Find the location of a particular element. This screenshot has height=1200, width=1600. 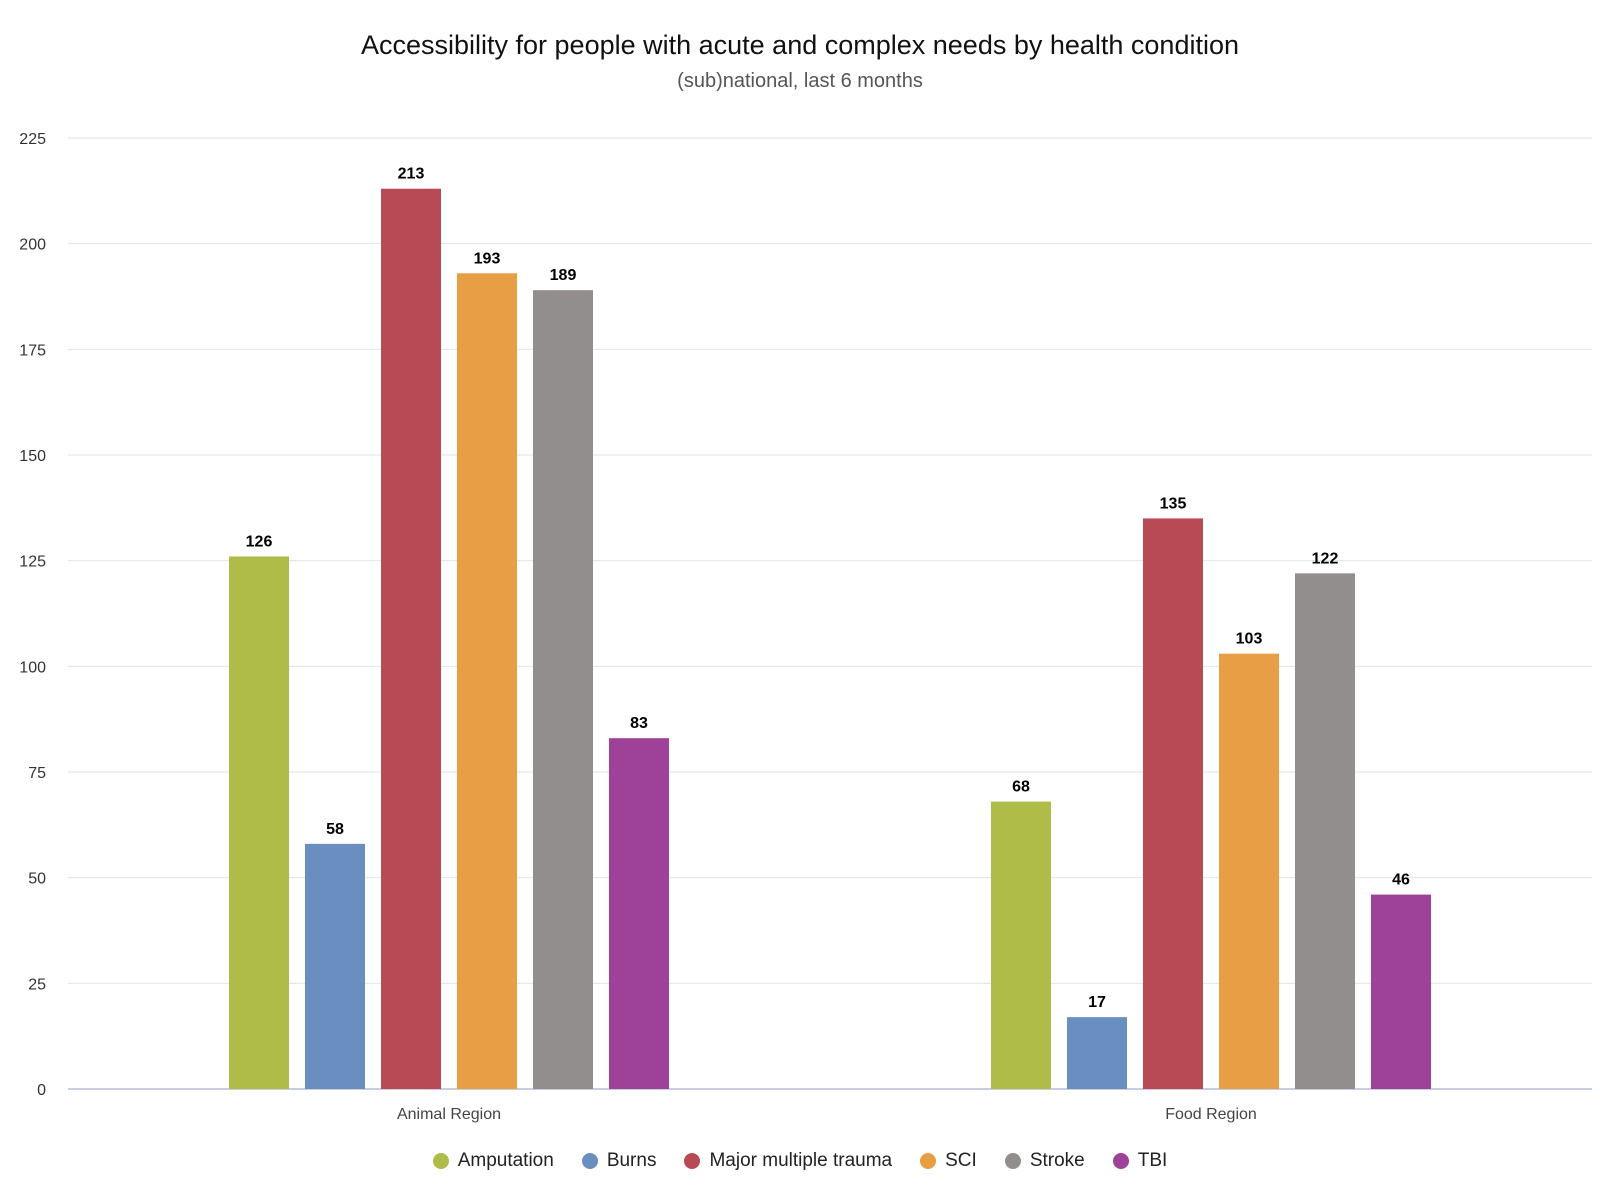

legend-item: Amputation is located at coordinates (493, 1161).